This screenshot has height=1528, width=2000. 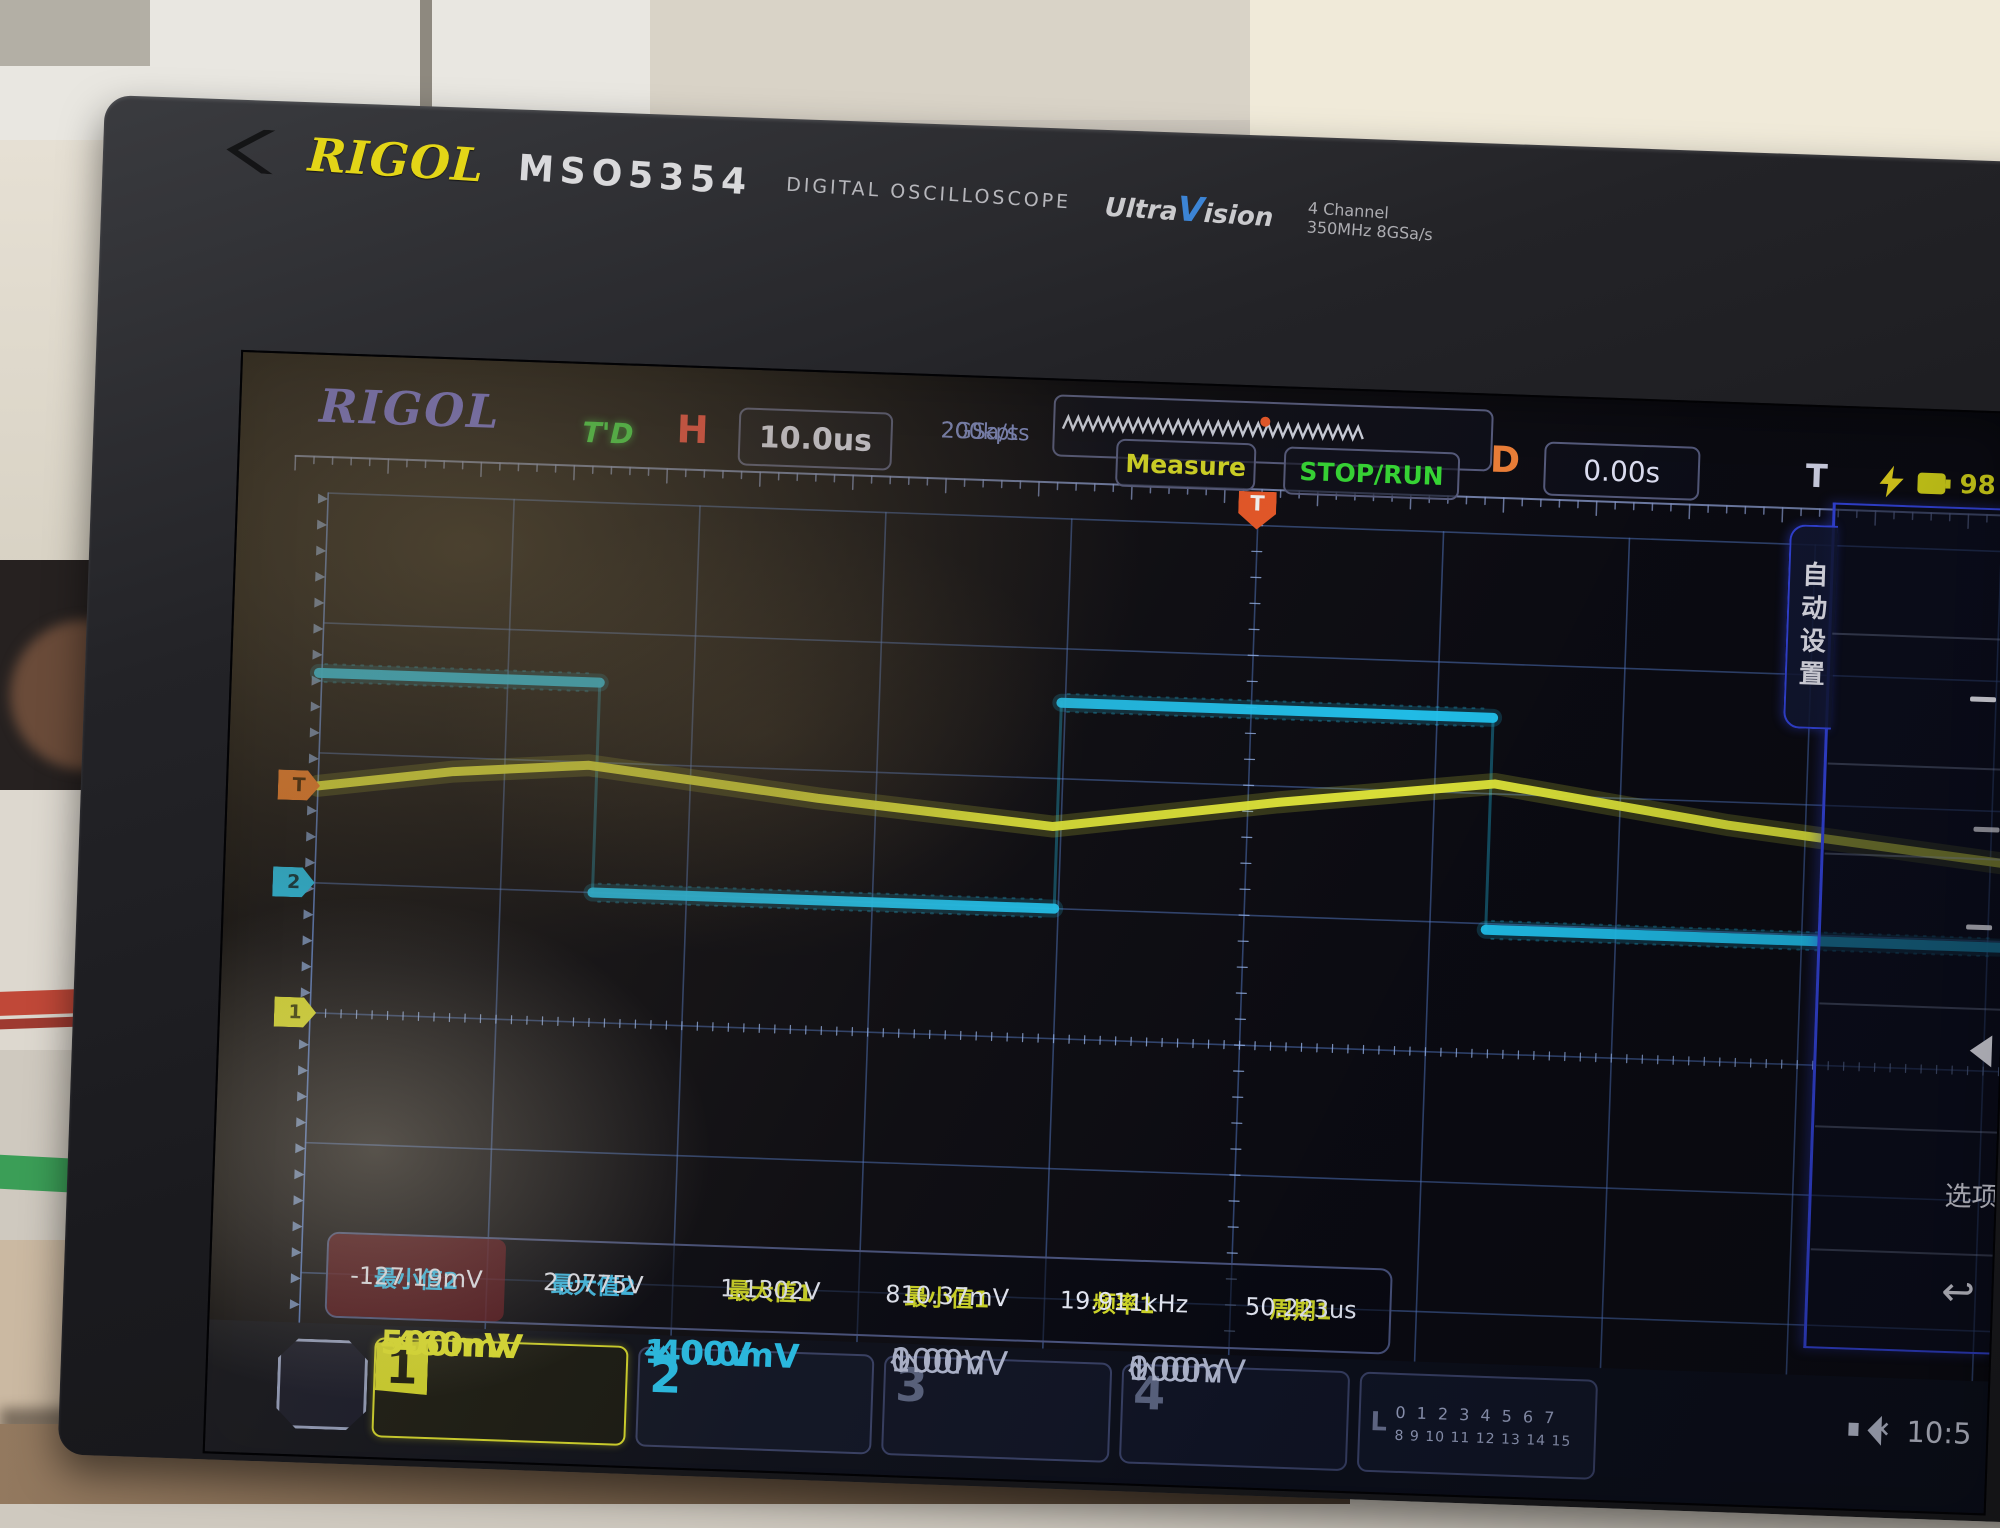 I want to click on measurement-value: 19.911kHz, so click(x=1123, y=1302).